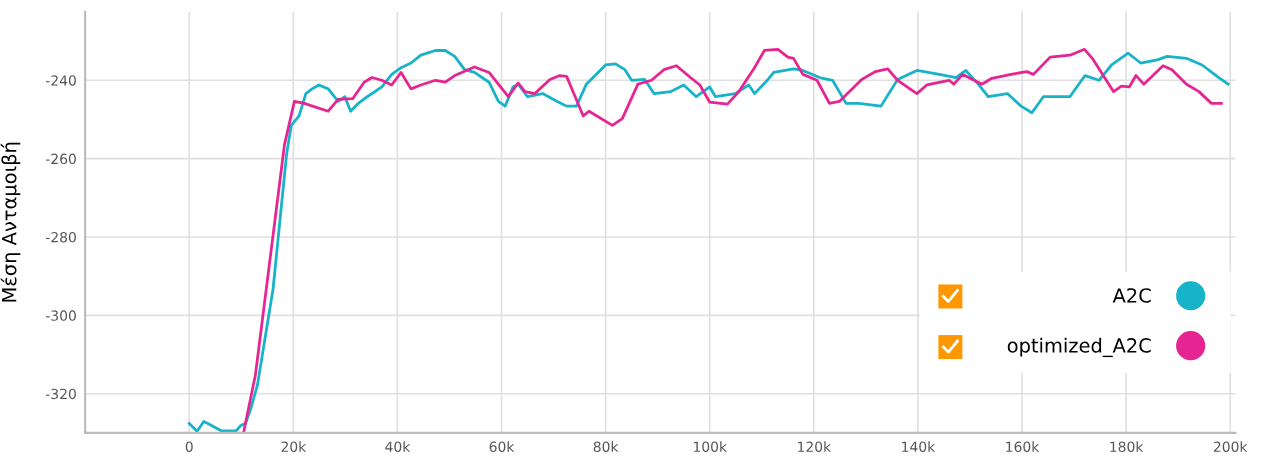 Image resolution: width=1271 pixels, height=468 pixels. I want to click on x-tick-label: 180k, so click(1127, 446).